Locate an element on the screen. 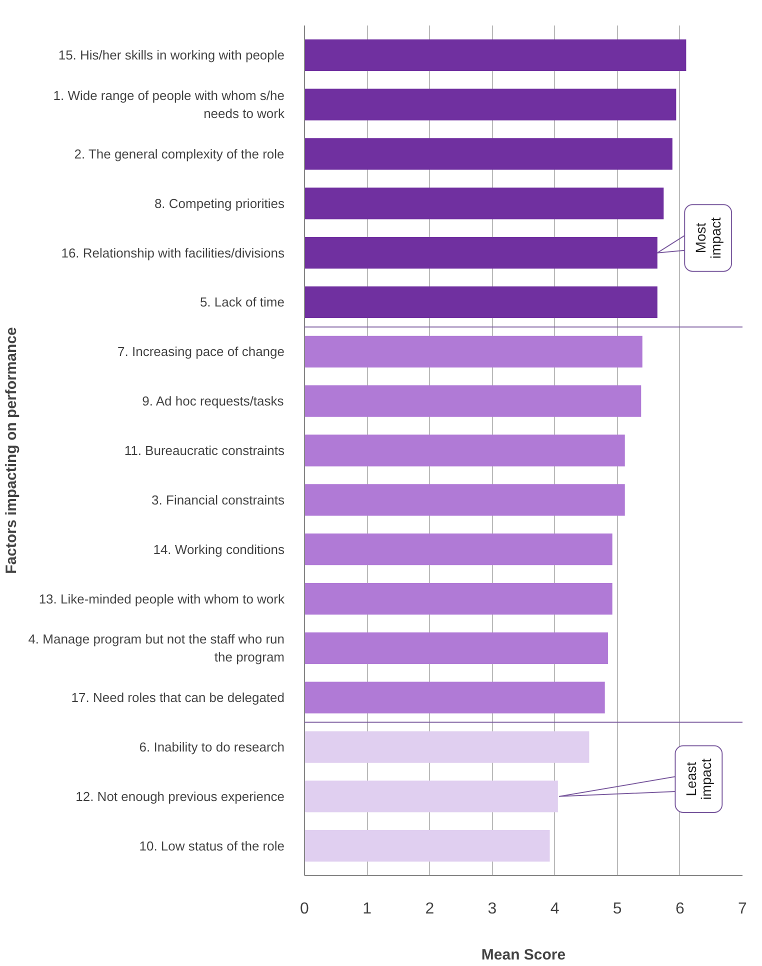 The height and width of the screenshot is (966, 762). x-tick-label: 1 is located at coordinates (367, 909).